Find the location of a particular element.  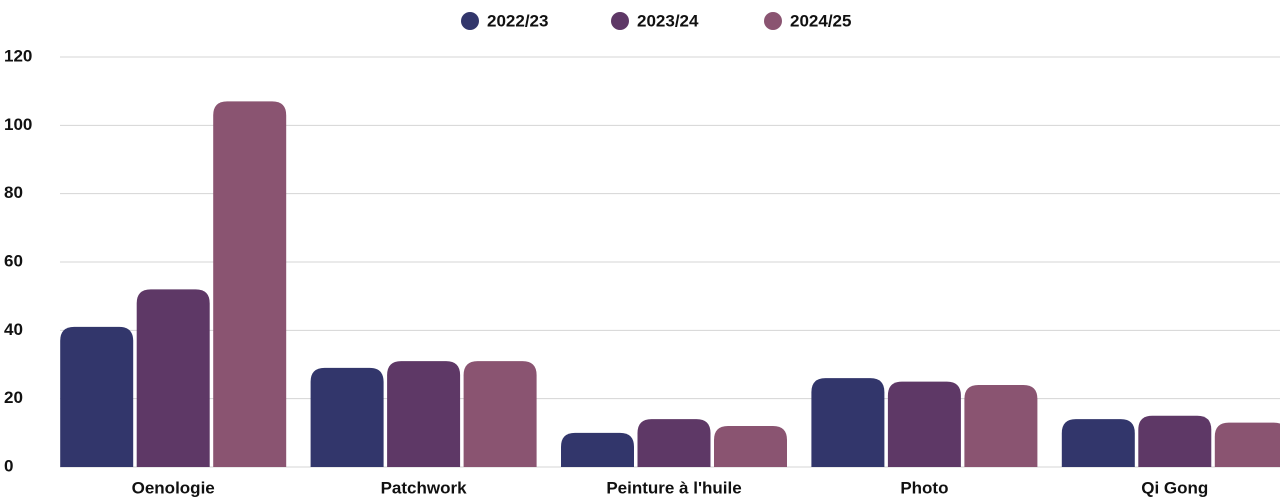

legend-label: 2023/24 is located at coordinates (668, 20).